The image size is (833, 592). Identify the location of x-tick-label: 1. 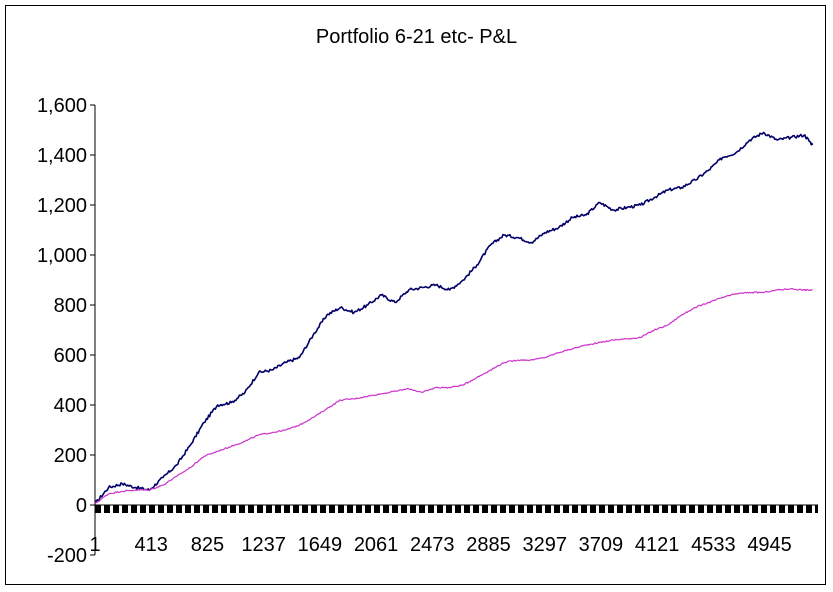
(94, 545).